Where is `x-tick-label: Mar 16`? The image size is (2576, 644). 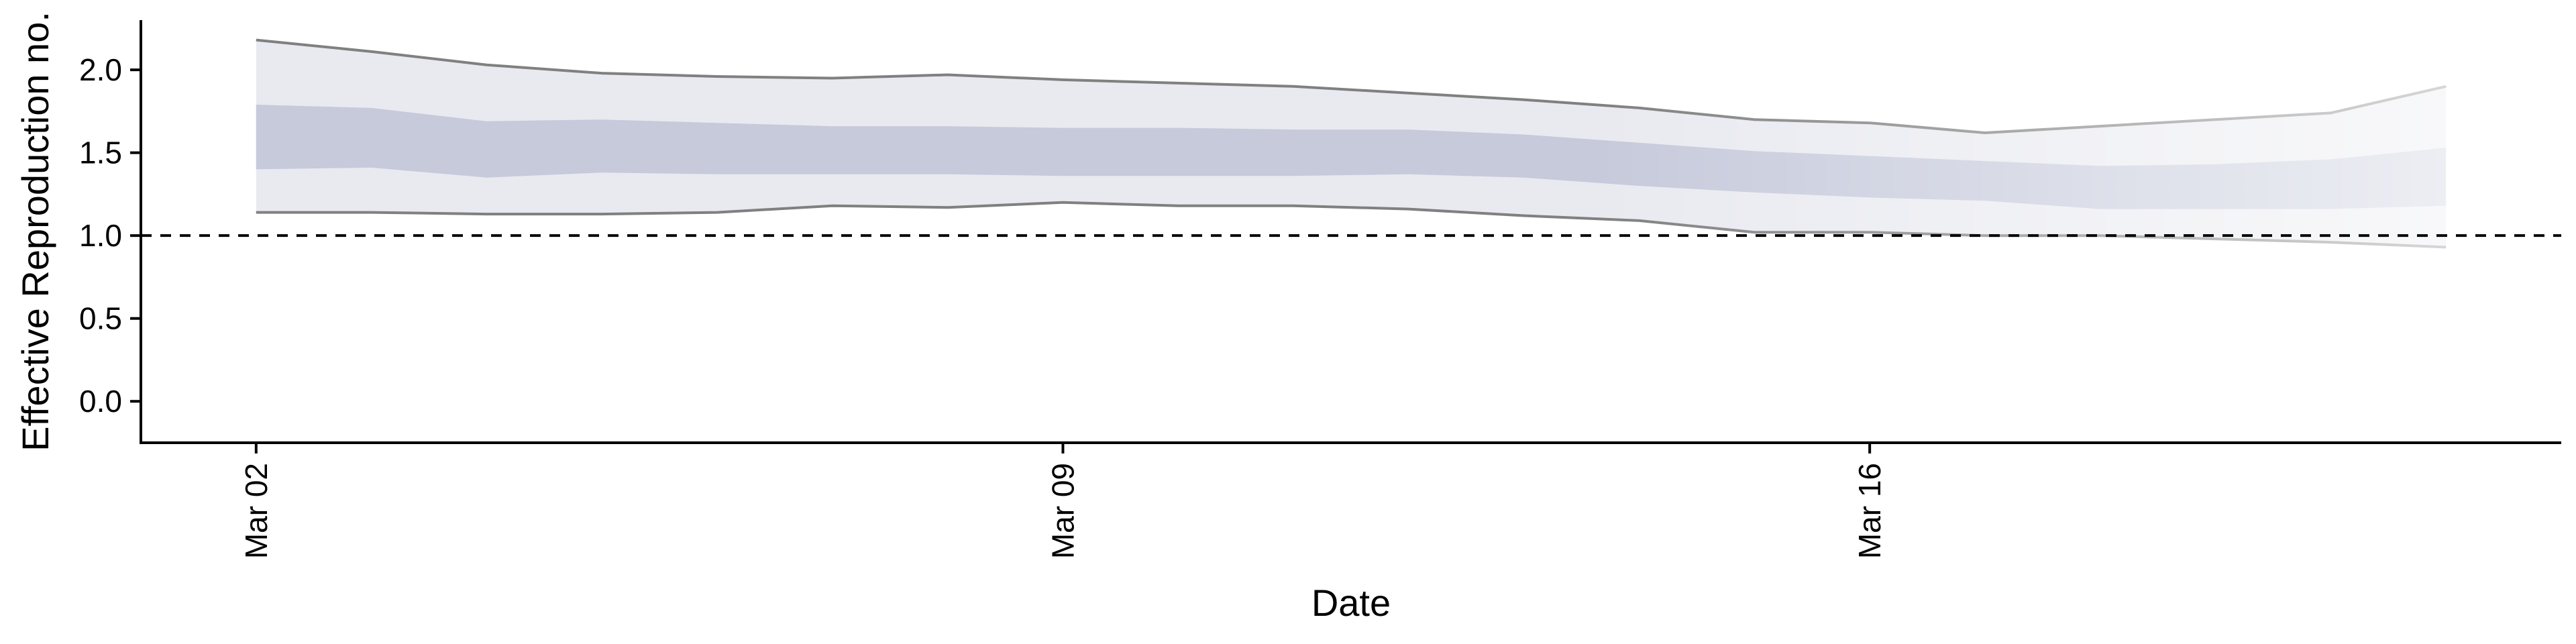 x-tick-label: Mar 16 is located at coordinates (1869, 511).